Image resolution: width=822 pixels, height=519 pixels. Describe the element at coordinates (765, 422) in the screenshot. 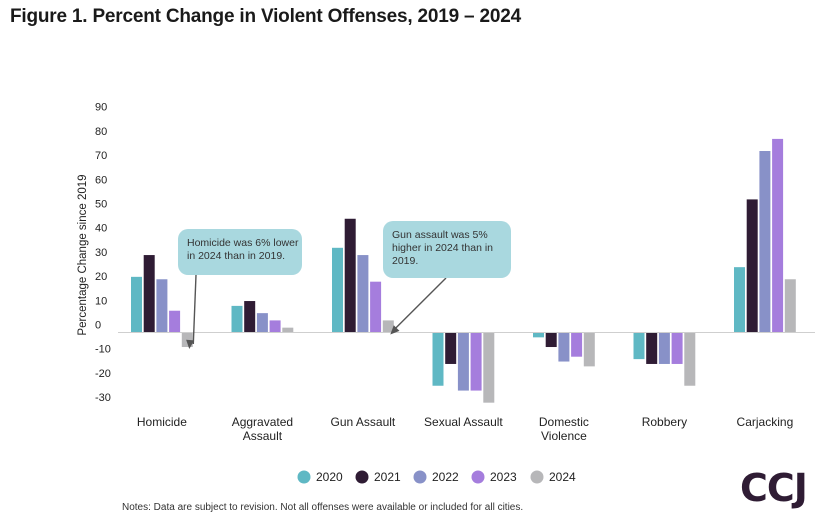

I see `category-label: Carjacking` at that location.